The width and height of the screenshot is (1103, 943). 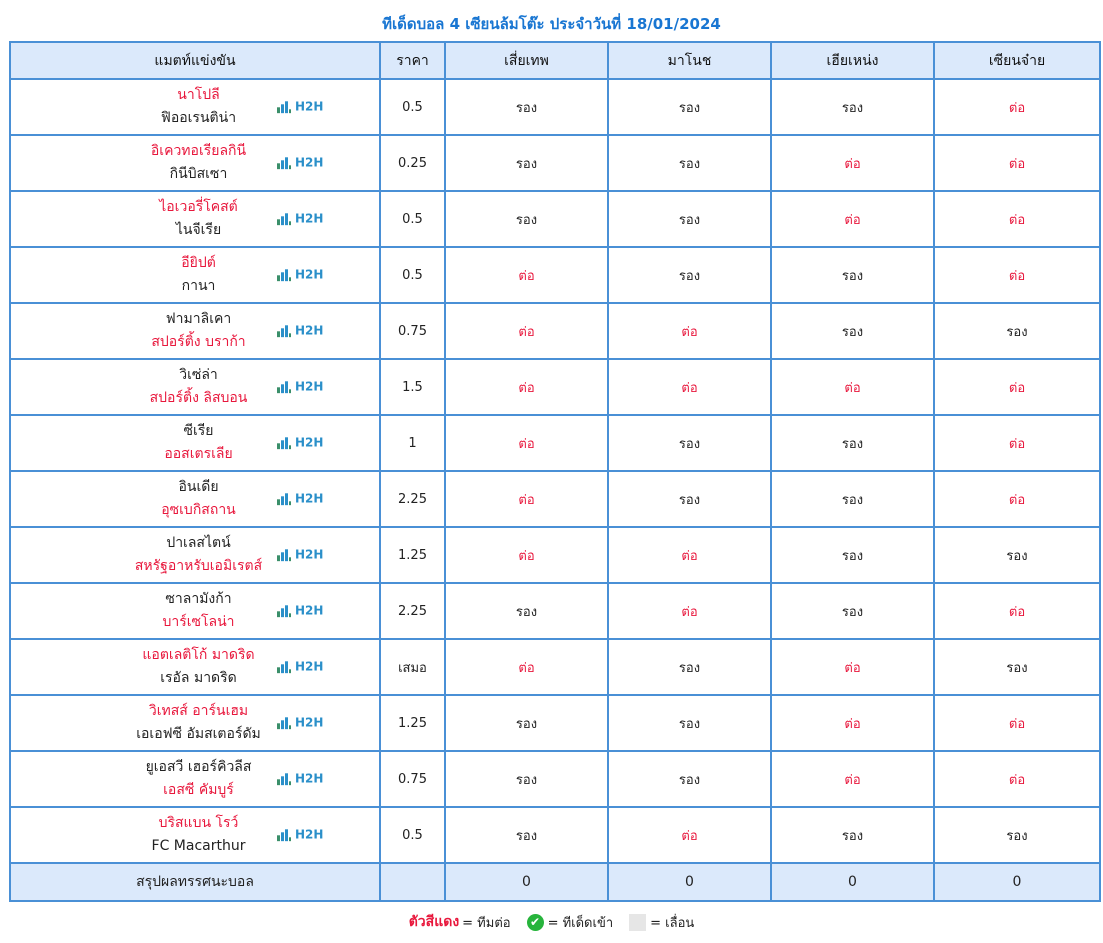 What do you see at coordinates (412, 723) in the screenshot?
I see `price-cell: 1.25` at bounding box center [412, 723].